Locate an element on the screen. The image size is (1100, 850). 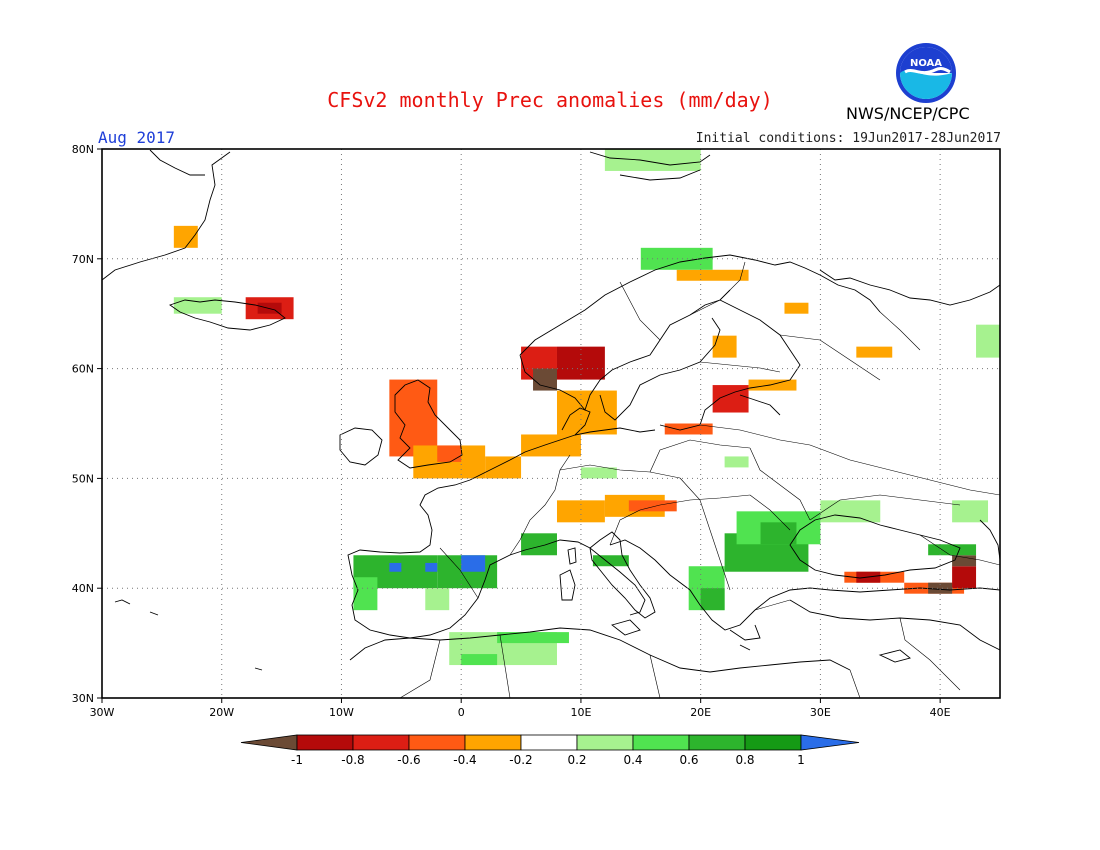
colorbar-label: 0.4 is located at coordinates (632, 760).